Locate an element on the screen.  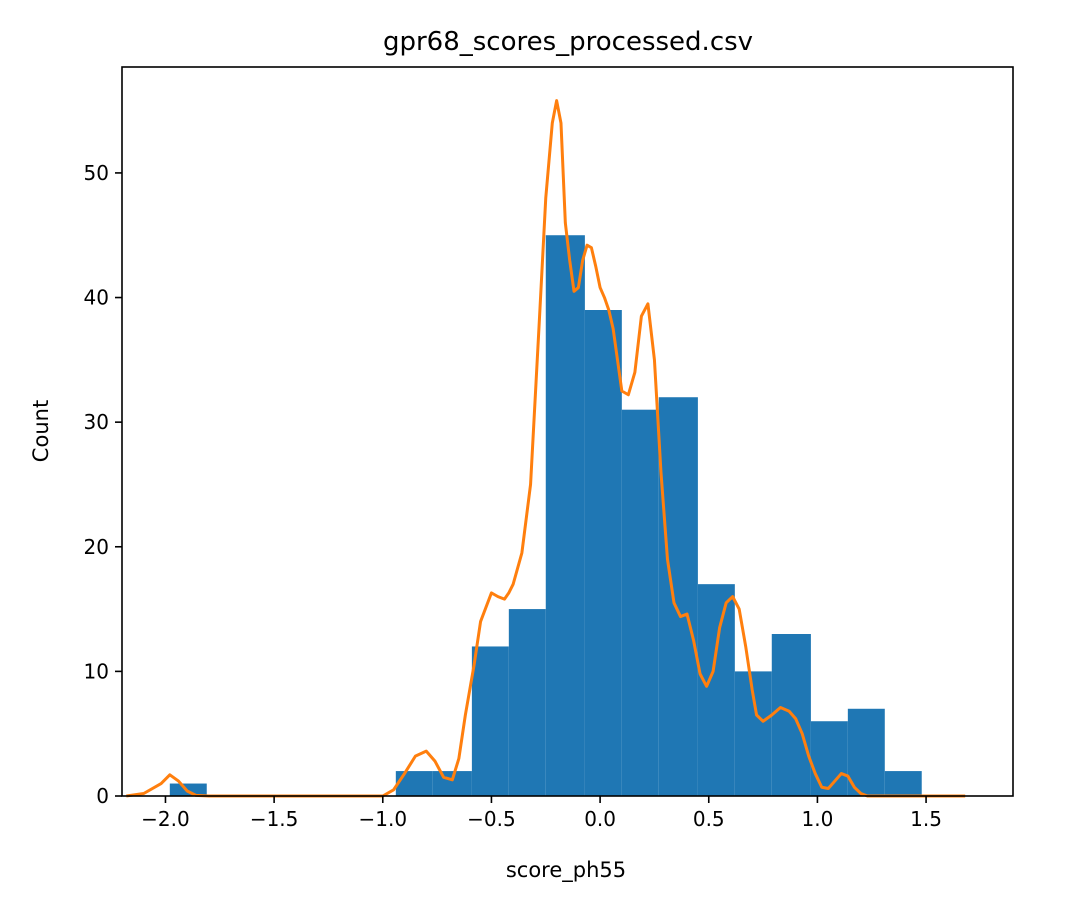
x-tick-label: 1.0 is located at coordinates (818, 819).